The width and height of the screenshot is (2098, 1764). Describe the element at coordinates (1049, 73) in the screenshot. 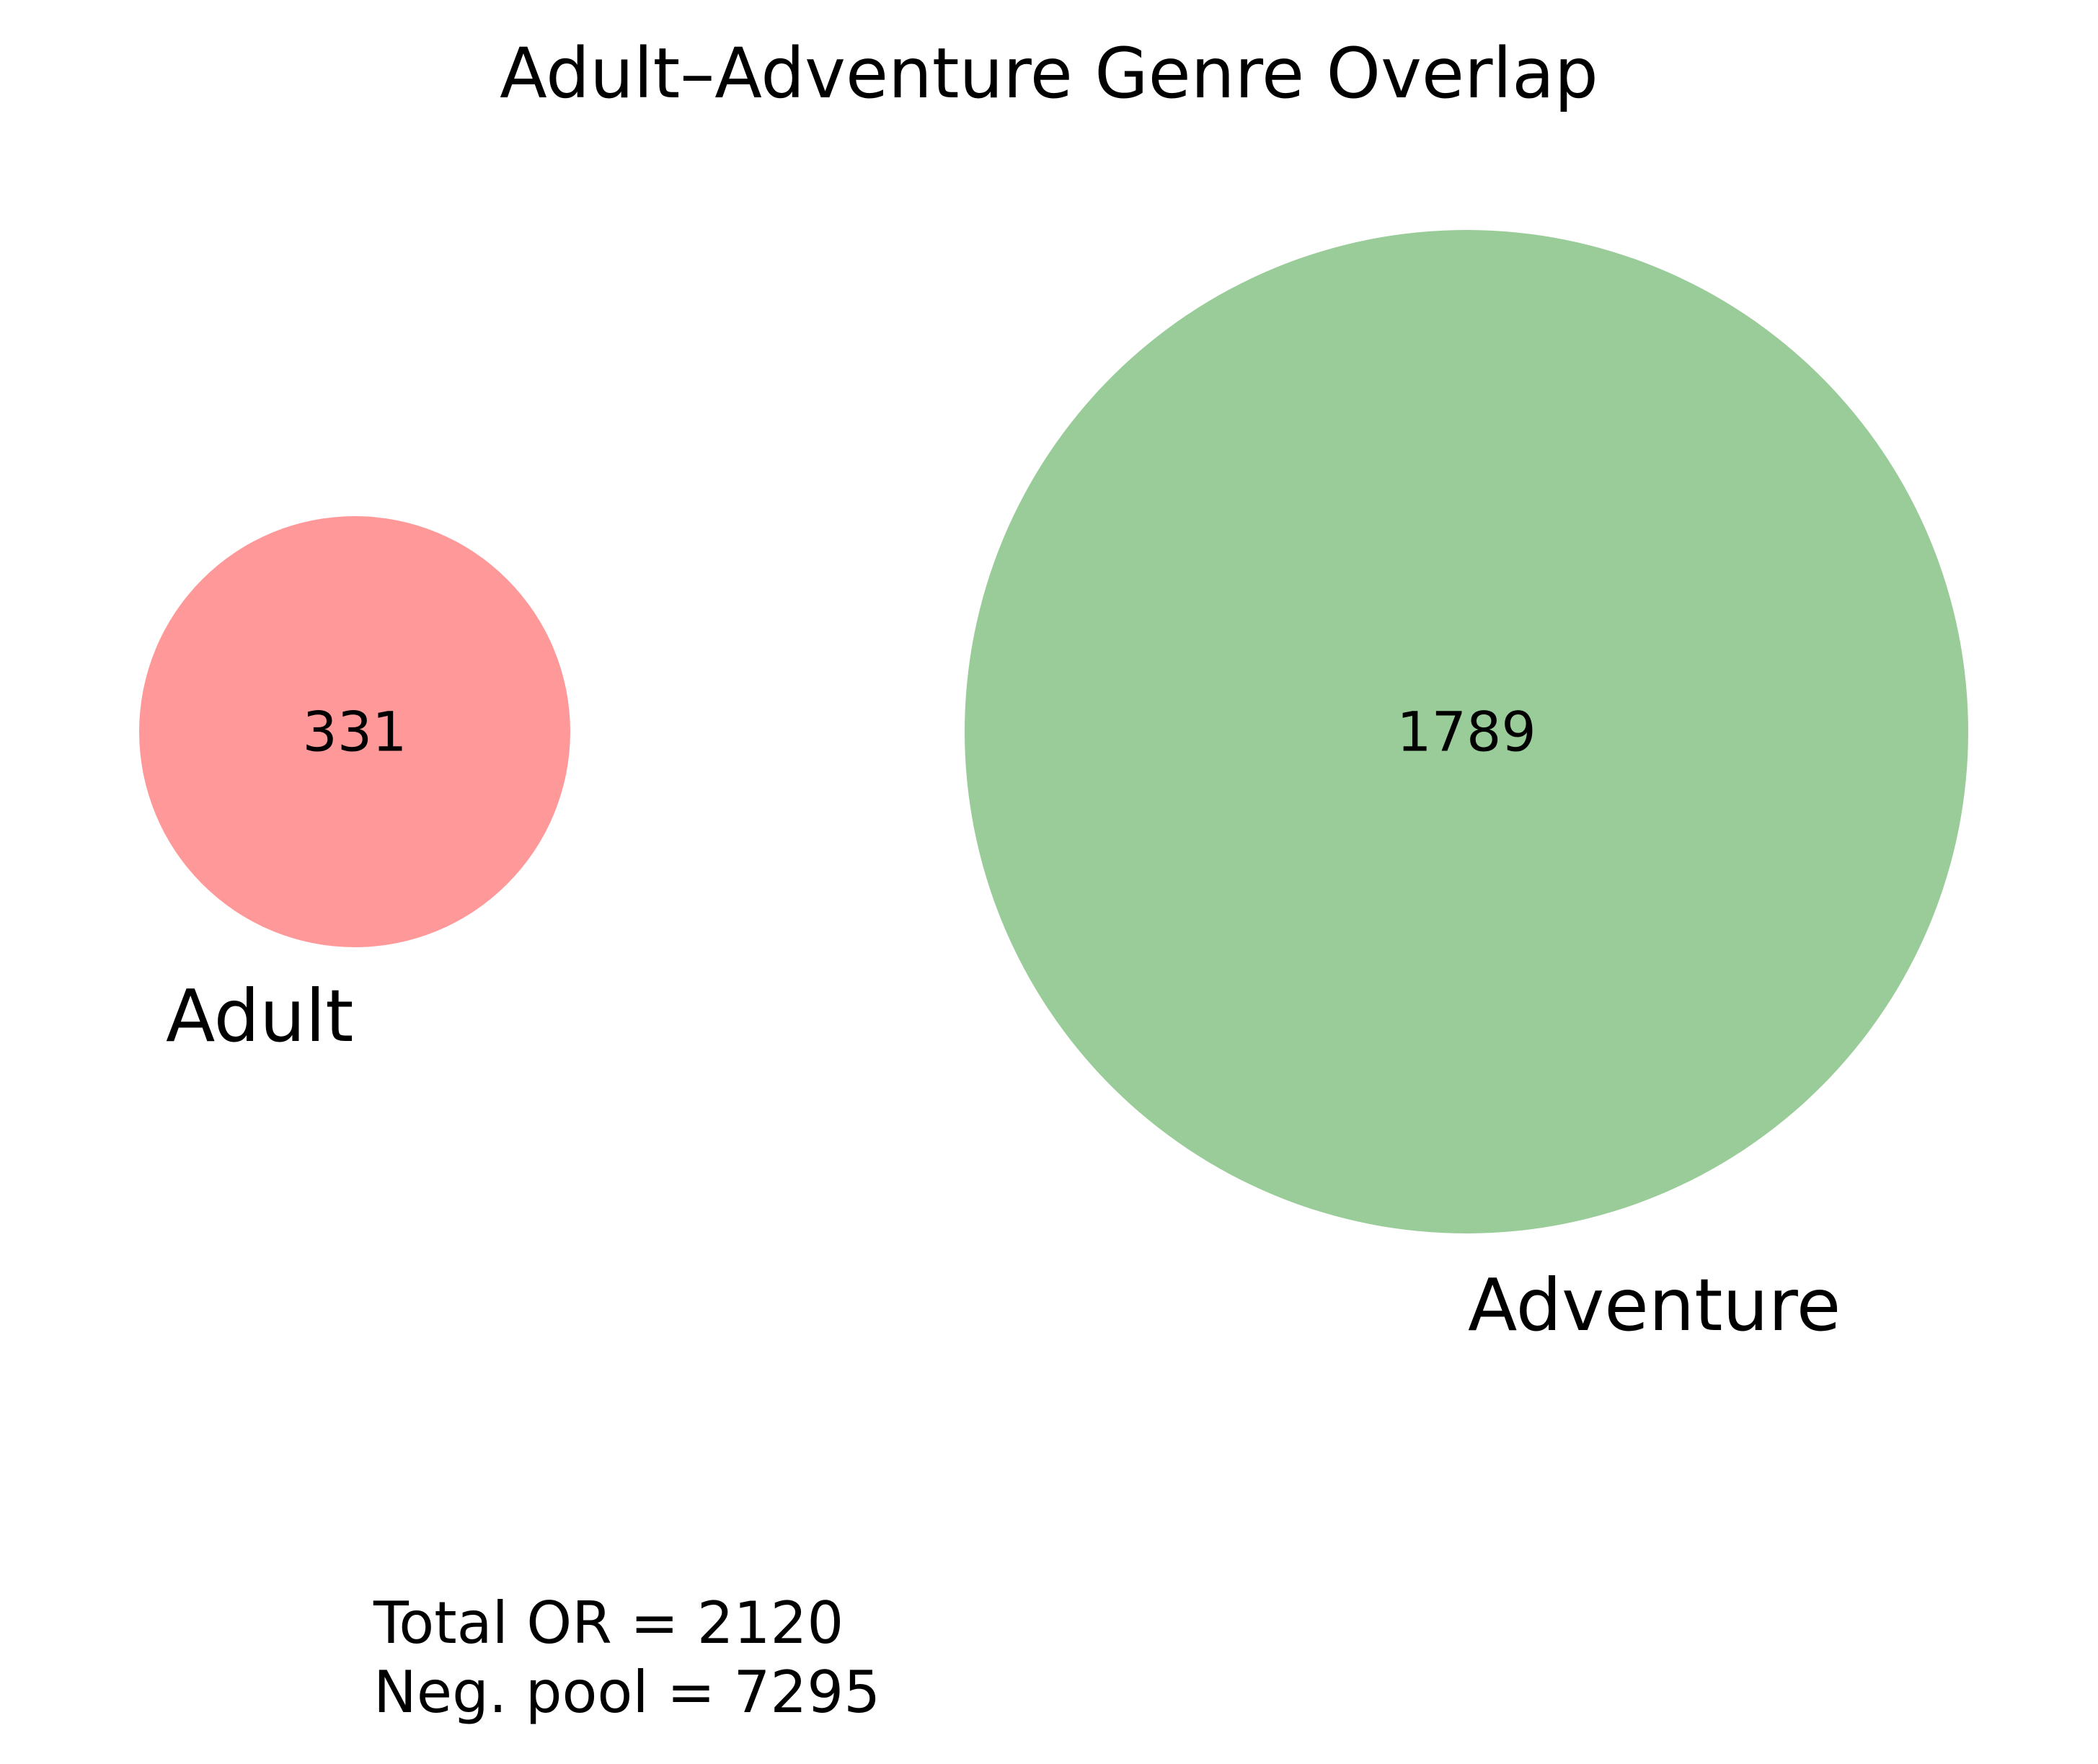

I see `chart-title: Adult–Adventure Genre Overlap` at that location.